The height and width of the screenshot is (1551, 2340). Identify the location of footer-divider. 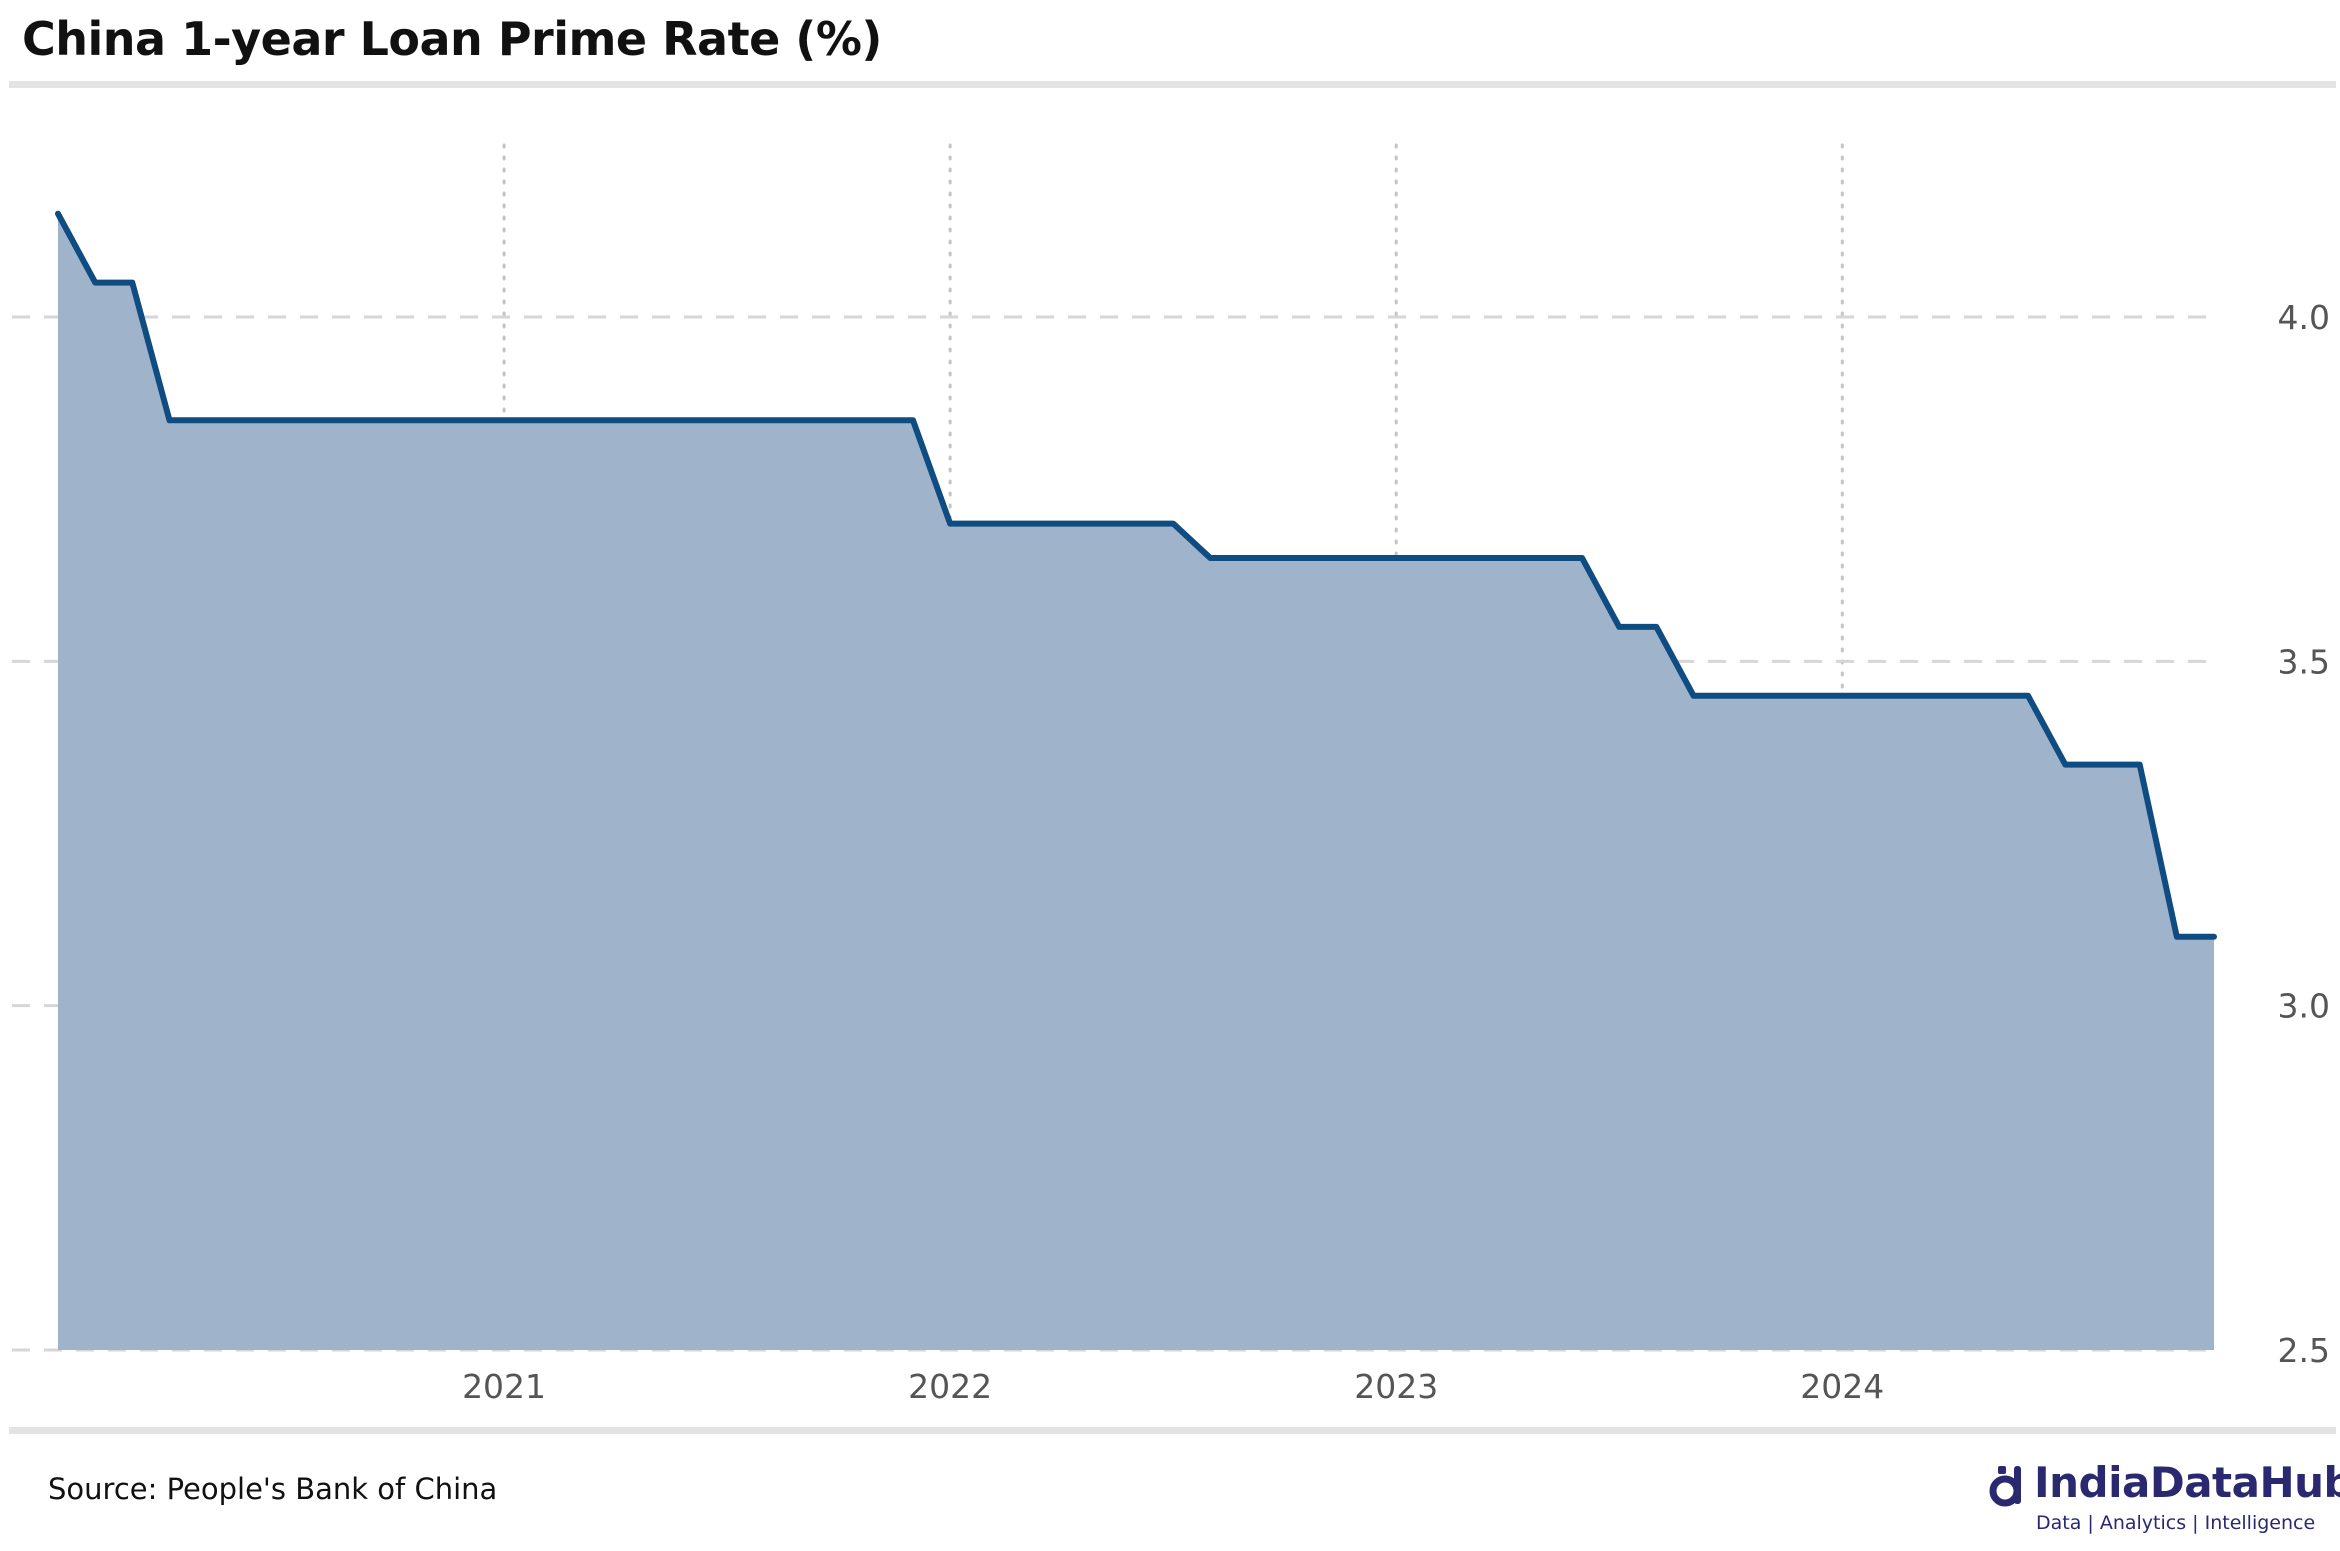
(1172, 1430).